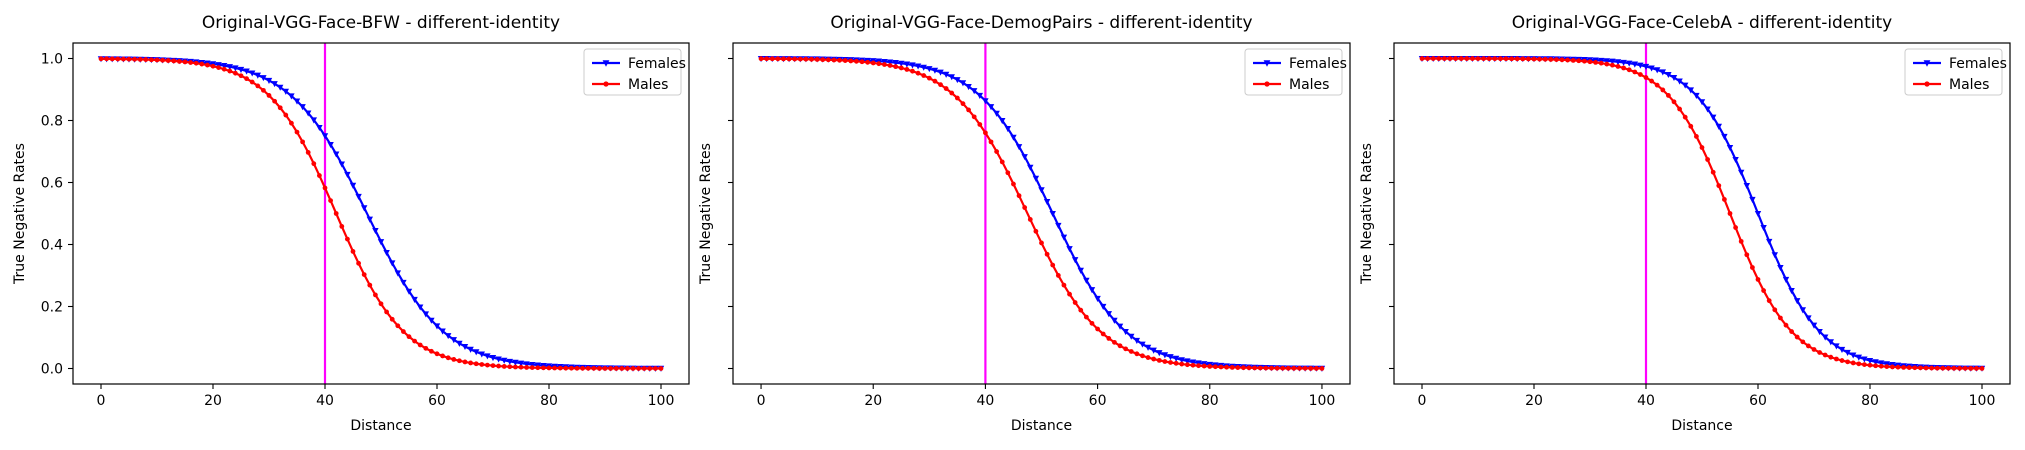 The image size is (2025, 450). I want to click on y-tick-label: 0.6, so click(52, 184).